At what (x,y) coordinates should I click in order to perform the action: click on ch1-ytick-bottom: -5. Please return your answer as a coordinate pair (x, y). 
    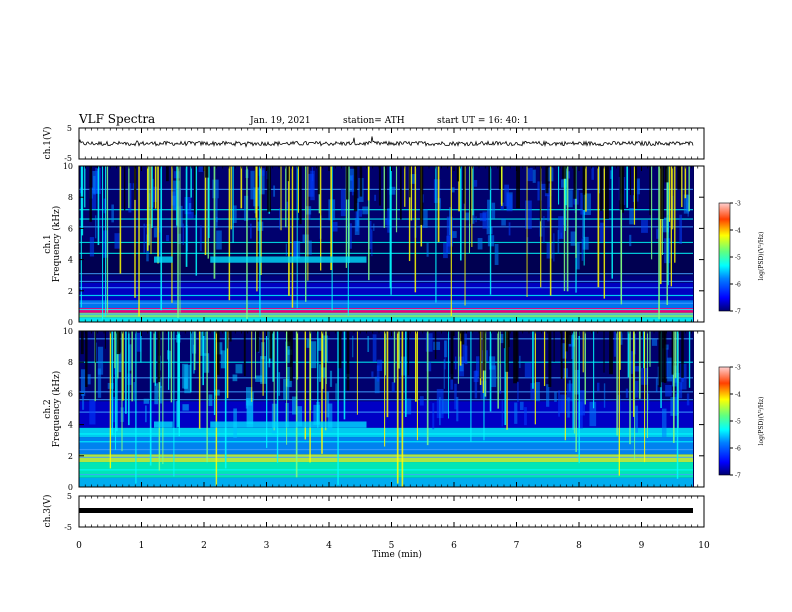
    Looking at the image, I should click on (68, 158).